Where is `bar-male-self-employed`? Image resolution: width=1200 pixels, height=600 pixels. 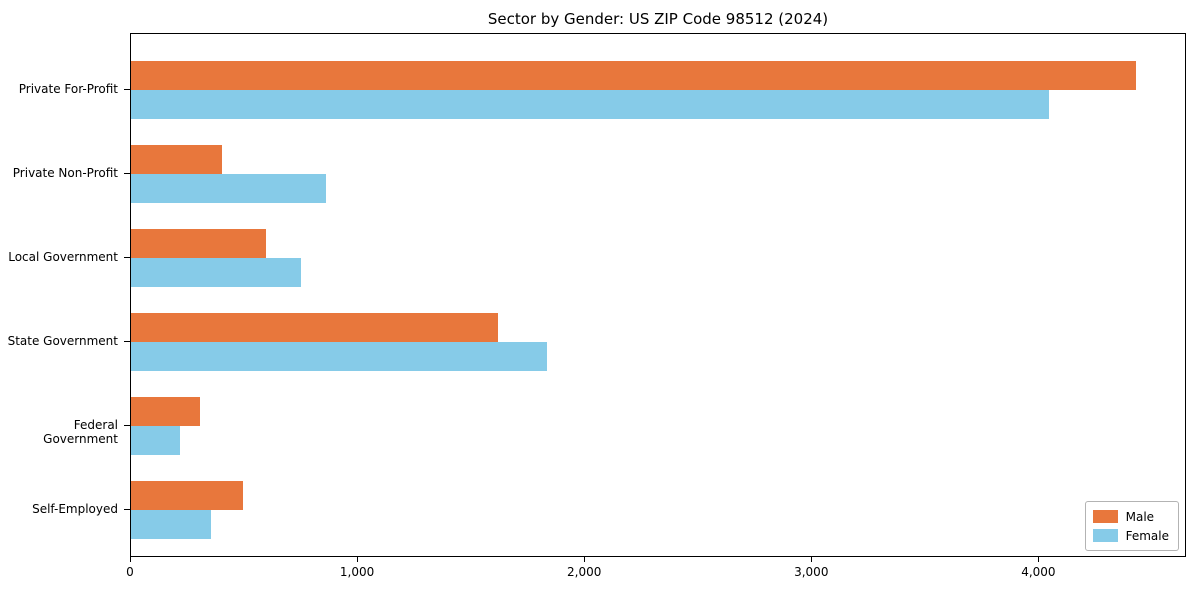
bar-male-self-employed is located at coordinates (187, 495).